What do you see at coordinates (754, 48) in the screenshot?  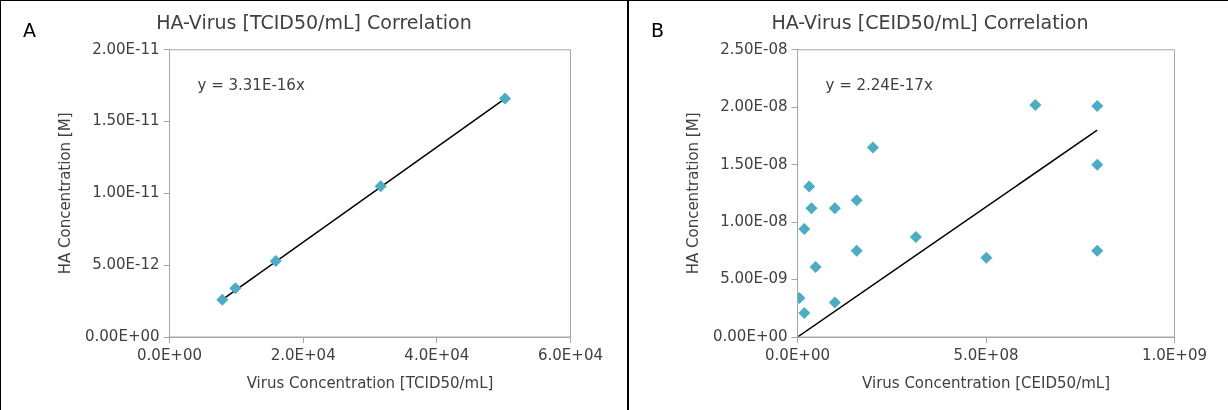 I see `y-tick-label: 2.50E-08` at bounding box center [754, 48].